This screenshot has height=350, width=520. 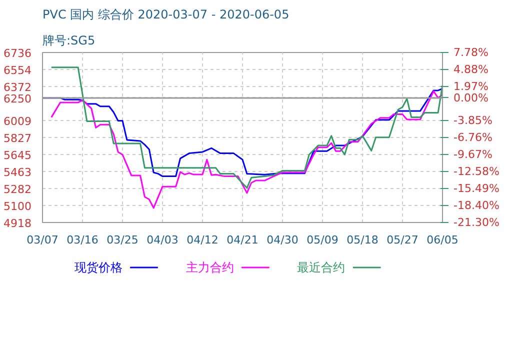 What do you see at coordinates (471, 52) in the screenshot?
I see `y2-tick-label: 7.78%` at bounding box center [471, 52].